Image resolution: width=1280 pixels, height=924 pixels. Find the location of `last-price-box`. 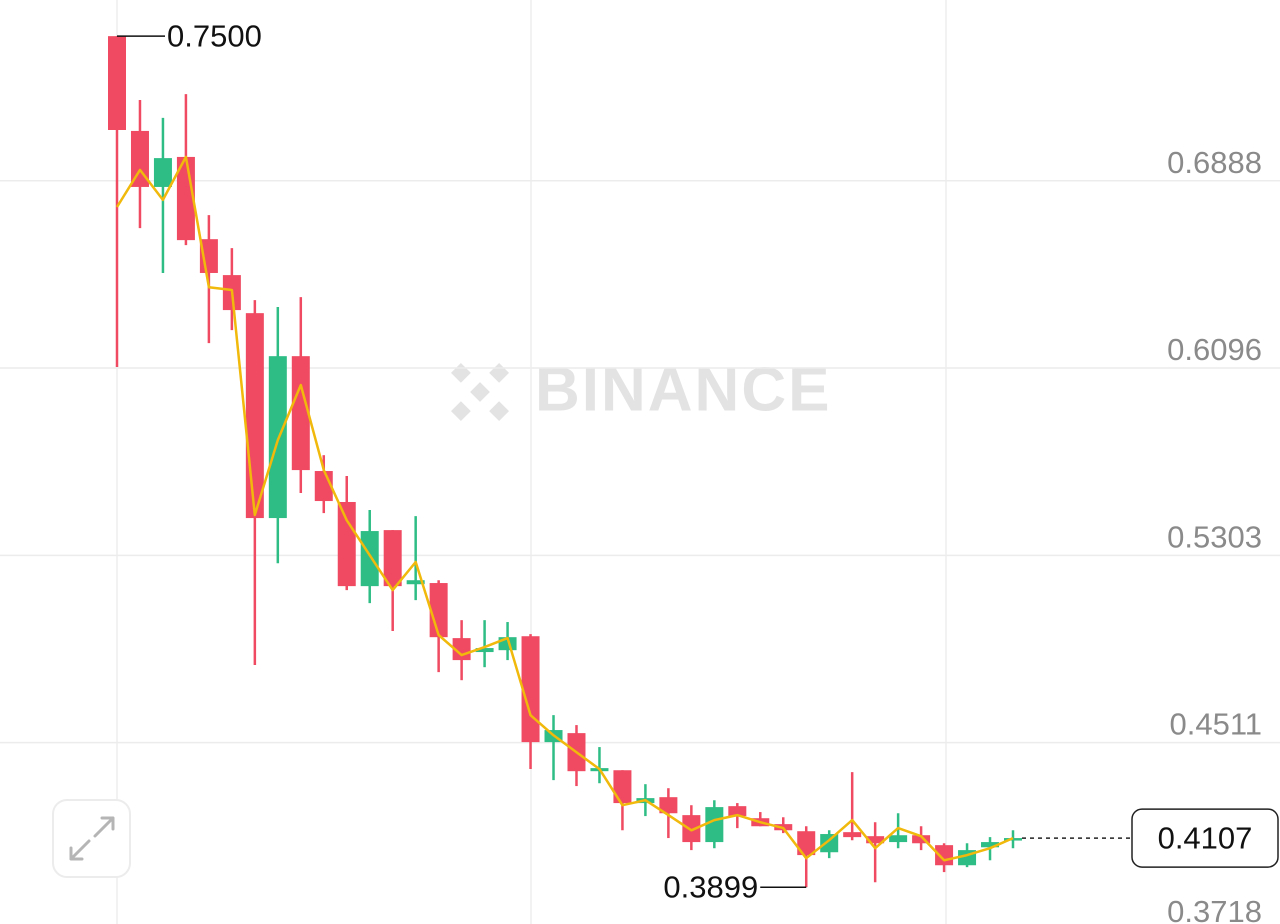

last-price-box is located at coordinates (1205, 838).